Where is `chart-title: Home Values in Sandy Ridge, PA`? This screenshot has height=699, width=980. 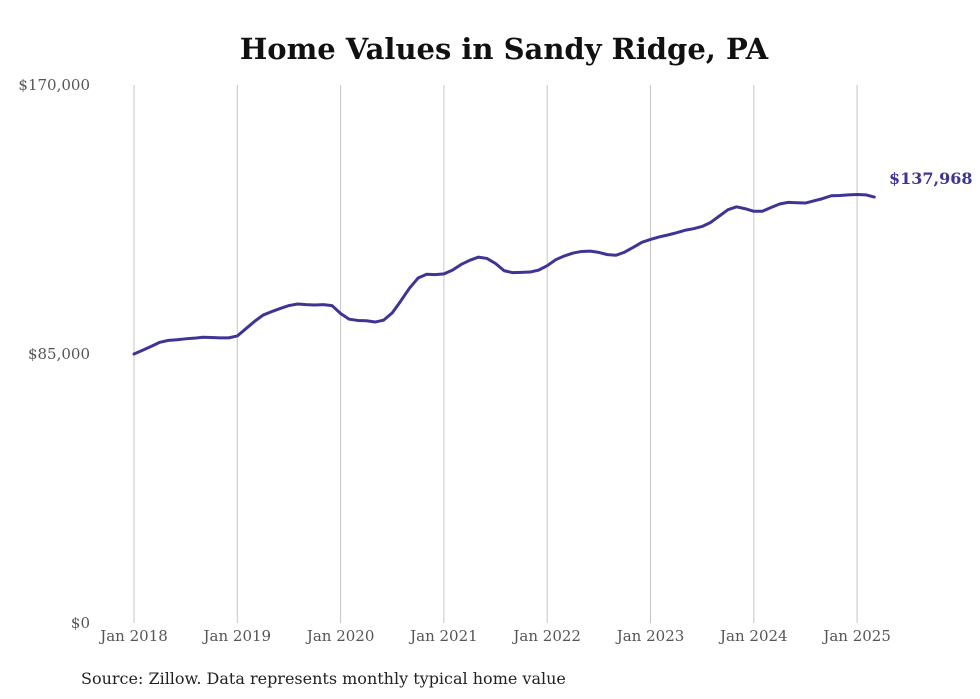 chart-title: Home Values in Sandy Ridge, PA is located at coordinates (504, 49).